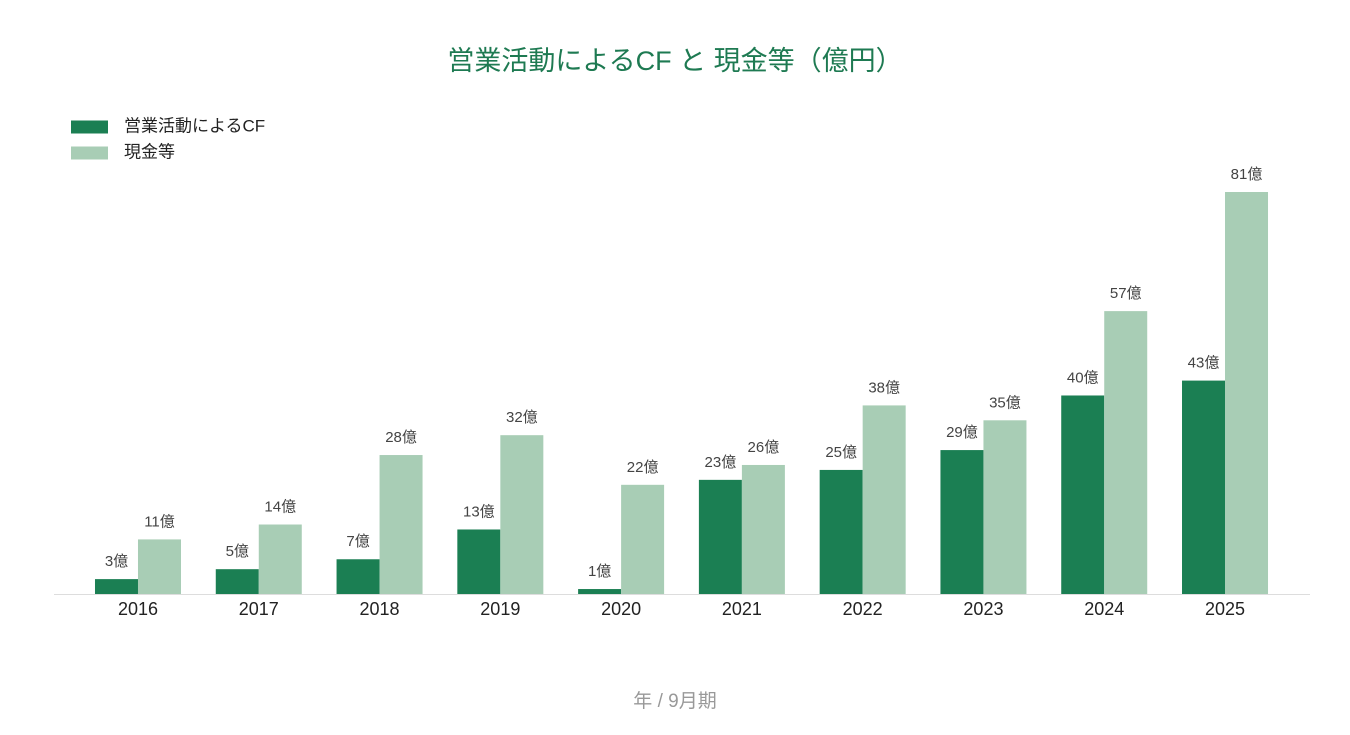 The height and width of the screenshot is (735, 1350). Describe the element at coordinates (1005, 402) in the screenshot. I see `value-label: 35億` at that location.